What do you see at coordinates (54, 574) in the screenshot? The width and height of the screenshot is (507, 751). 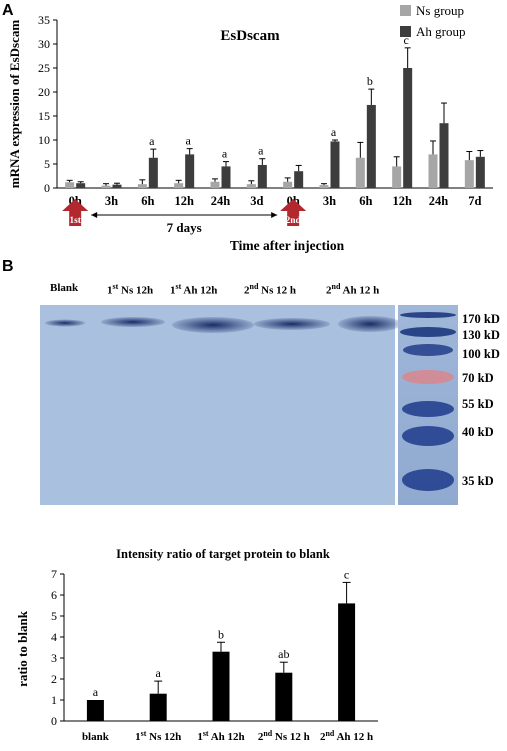 I see `y-tick-label: 7` at bounding box center [54, 574].